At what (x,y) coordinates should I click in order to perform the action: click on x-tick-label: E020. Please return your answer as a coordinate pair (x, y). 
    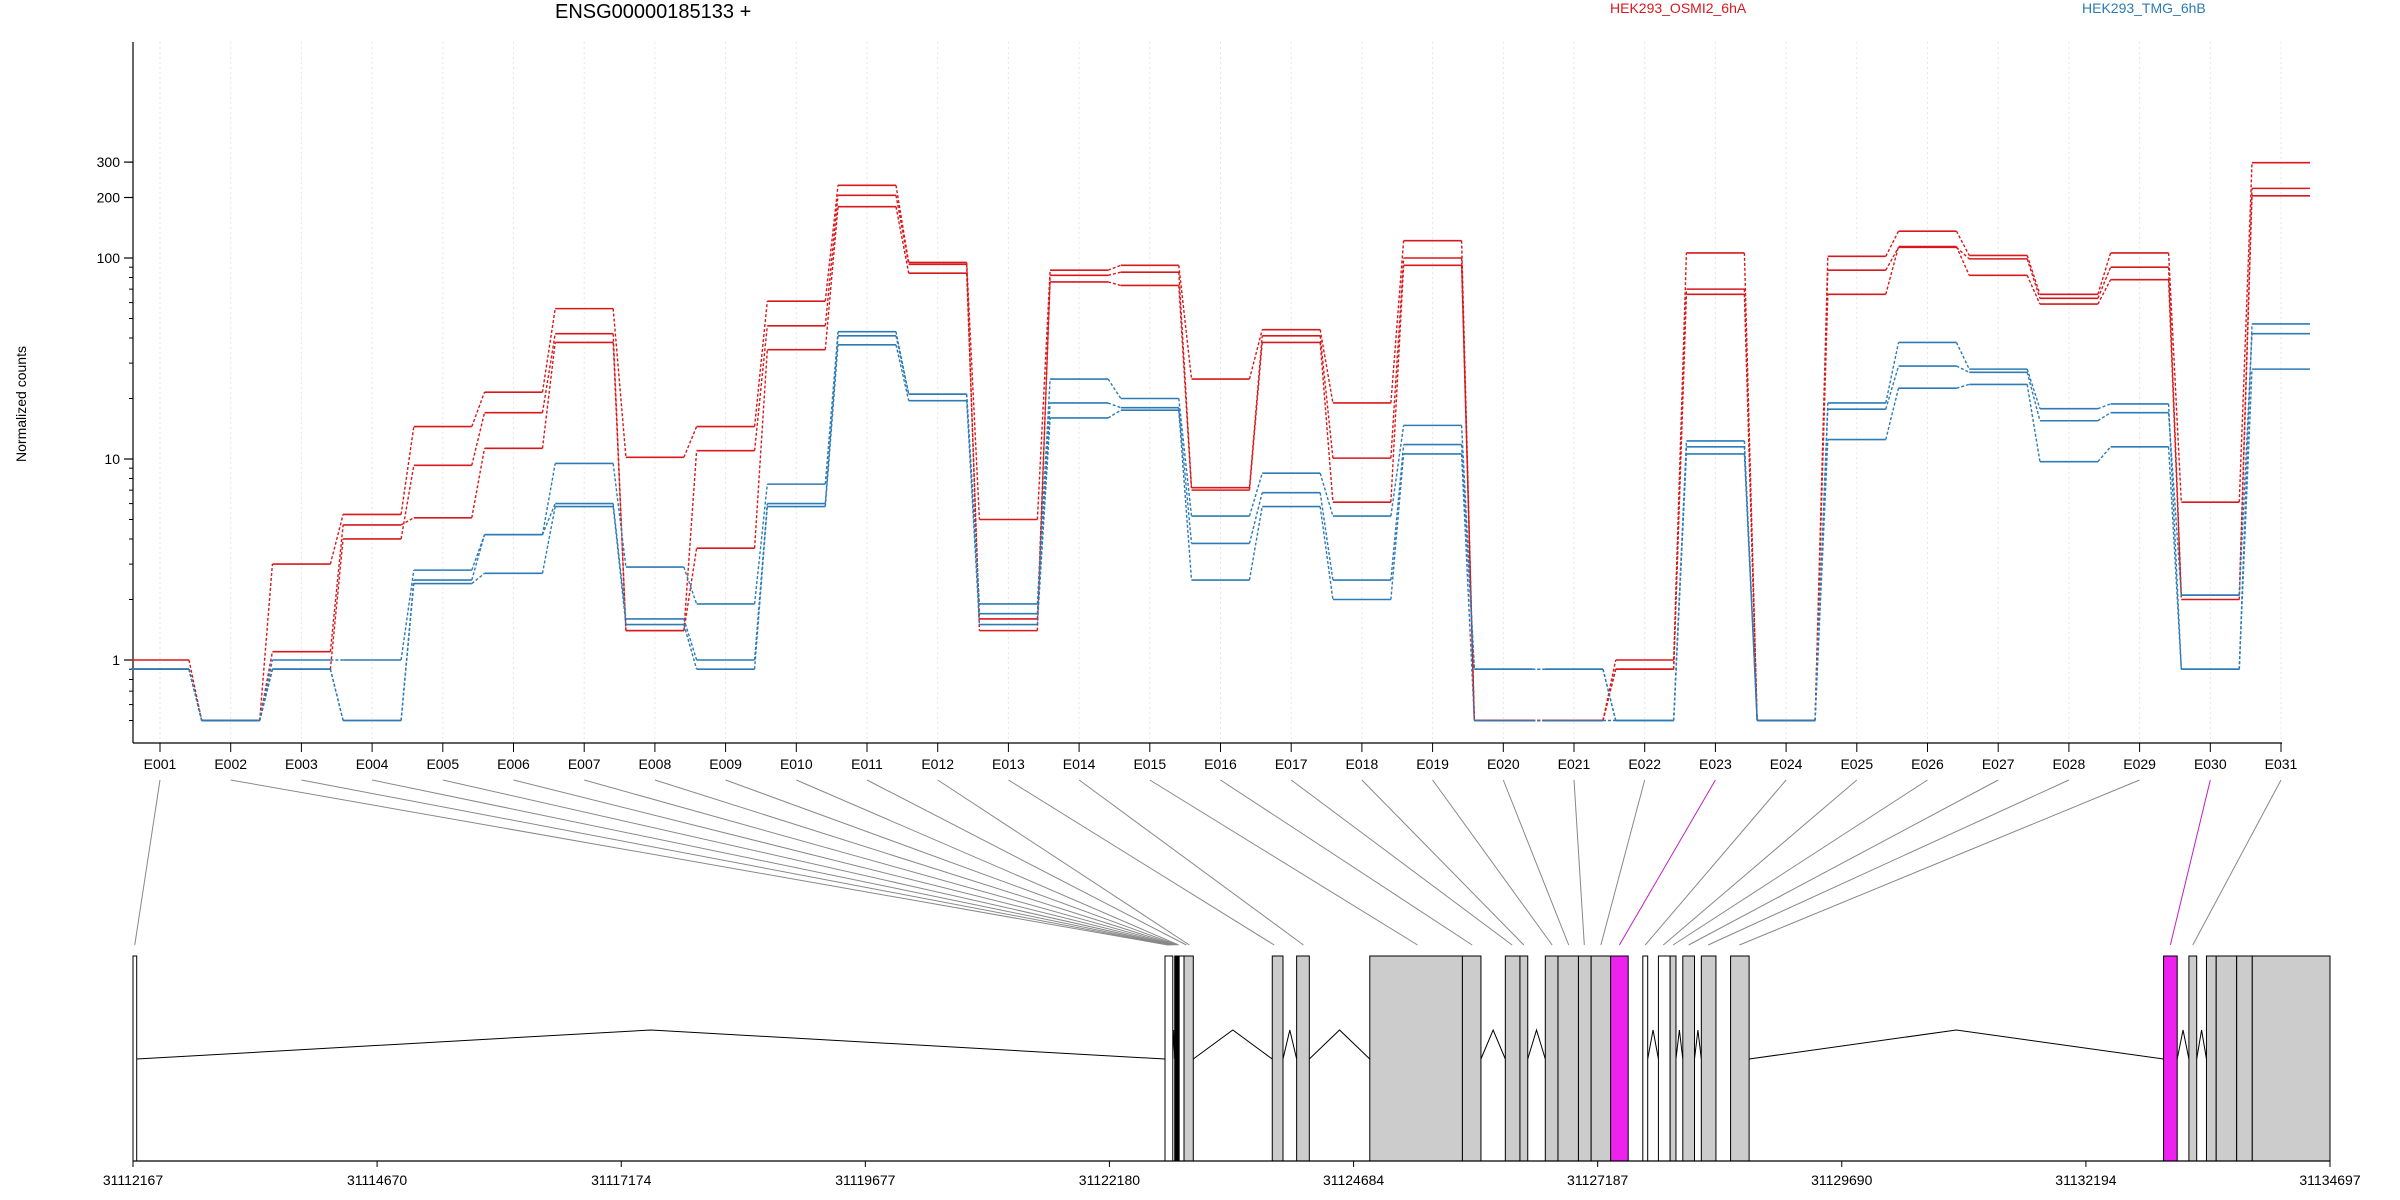
    Looking at the image, I should click on (1503, 764).